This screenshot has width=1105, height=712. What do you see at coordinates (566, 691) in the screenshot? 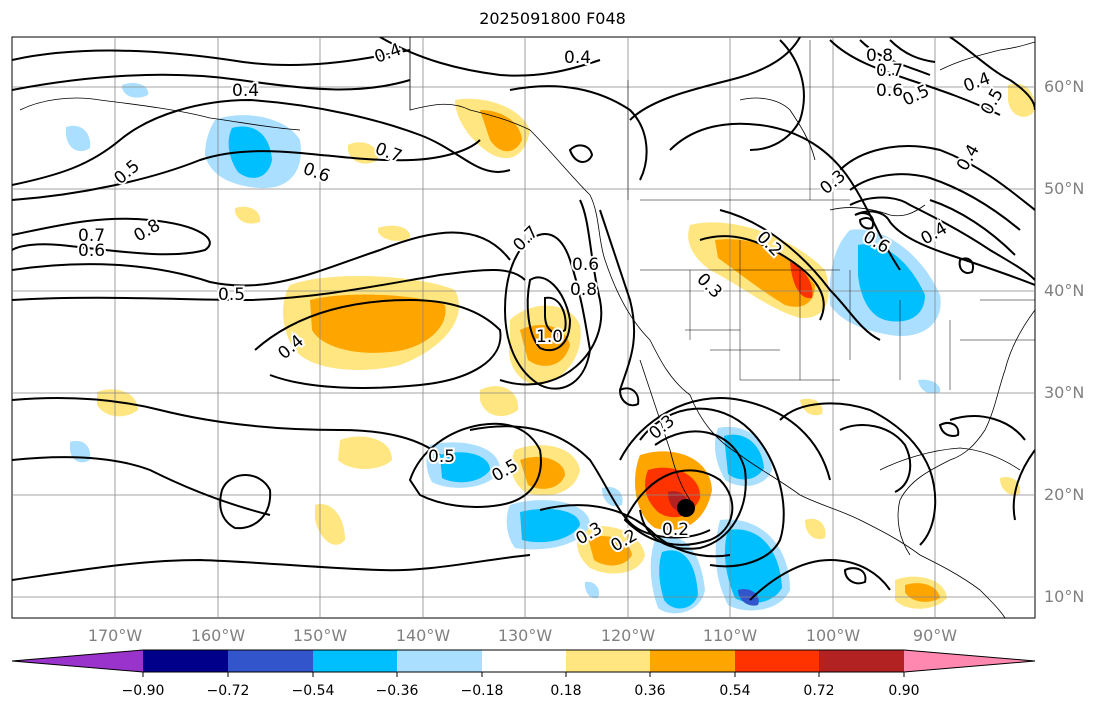
I see `colorbar-tick-label: 0.18` at bounding box center [566, 691].